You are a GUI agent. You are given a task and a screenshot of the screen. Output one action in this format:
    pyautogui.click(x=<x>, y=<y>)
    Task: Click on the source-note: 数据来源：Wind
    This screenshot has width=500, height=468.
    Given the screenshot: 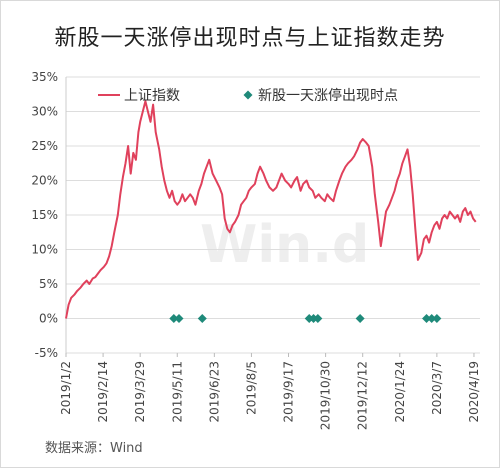 What is the action you would take?
    pyautogui.click(x=94, y=448)
    